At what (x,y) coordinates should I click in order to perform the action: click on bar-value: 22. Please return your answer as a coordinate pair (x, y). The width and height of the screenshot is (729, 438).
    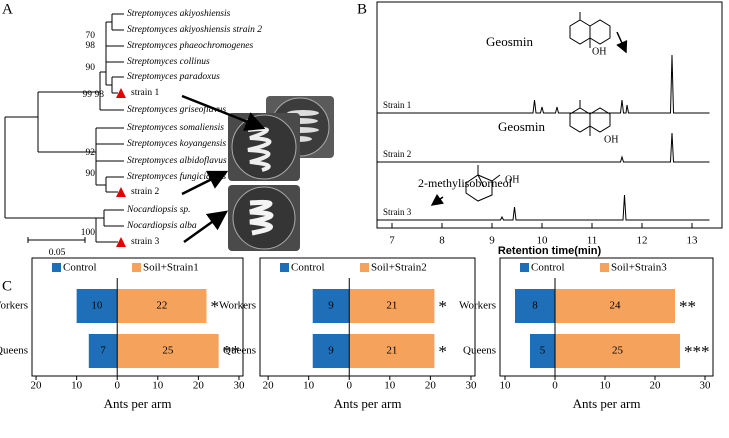
    Looking at the image, I should click on (161, 306).